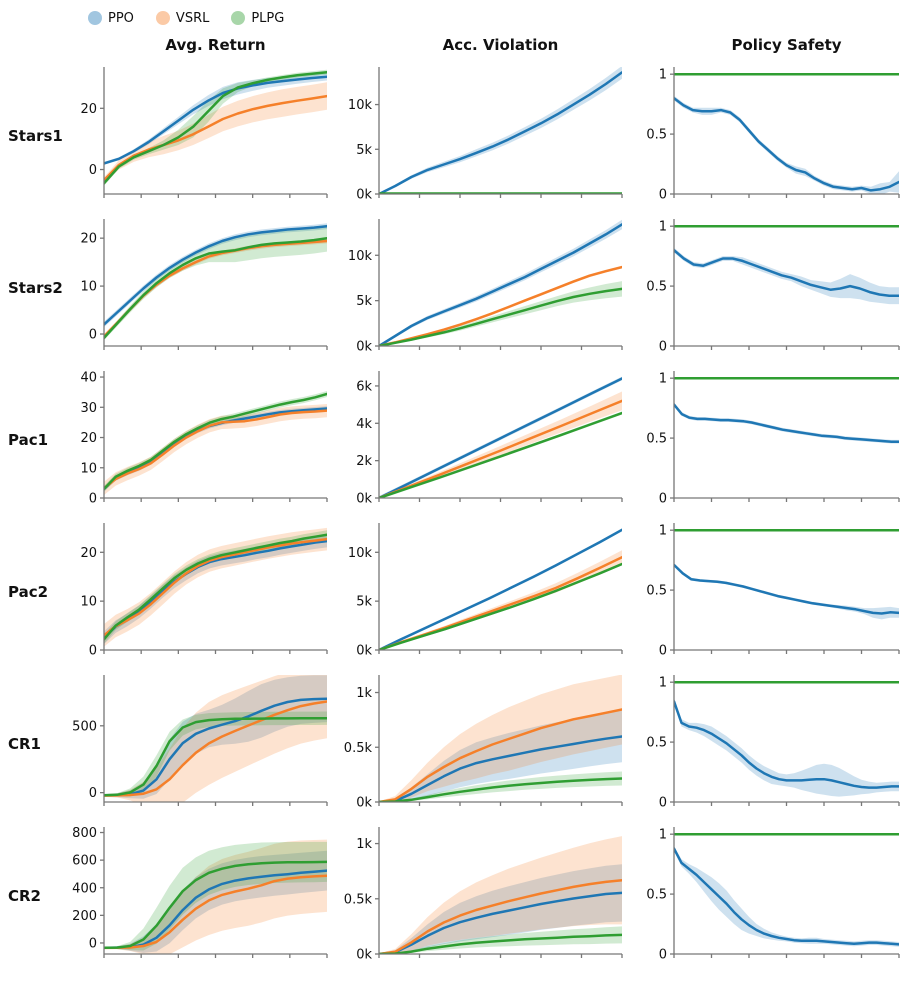 Image resolution: width=907 pixels, height=988 pixels. Describe the element at coordinates (485, 591) in the screenshot. I see `chart-pac2-acc-violation: 0k 5k 10k` at that location.